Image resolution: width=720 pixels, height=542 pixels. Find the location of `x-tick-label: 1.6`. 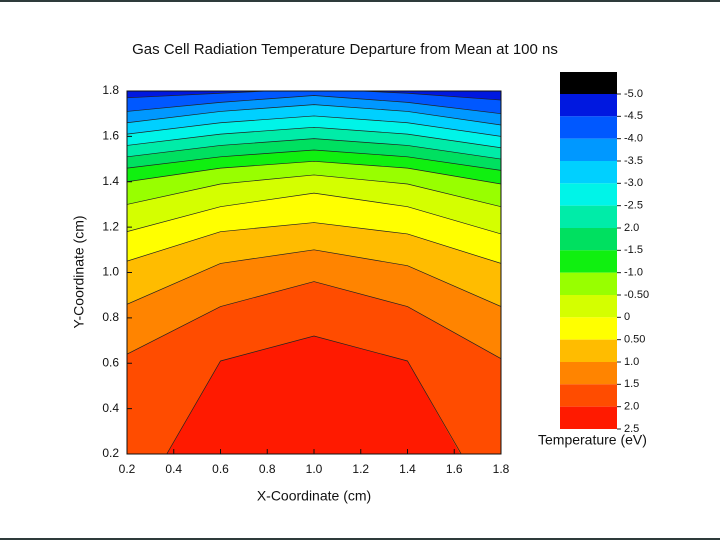

x-tick-label: 1.6 is located at coordinates (454, 469).